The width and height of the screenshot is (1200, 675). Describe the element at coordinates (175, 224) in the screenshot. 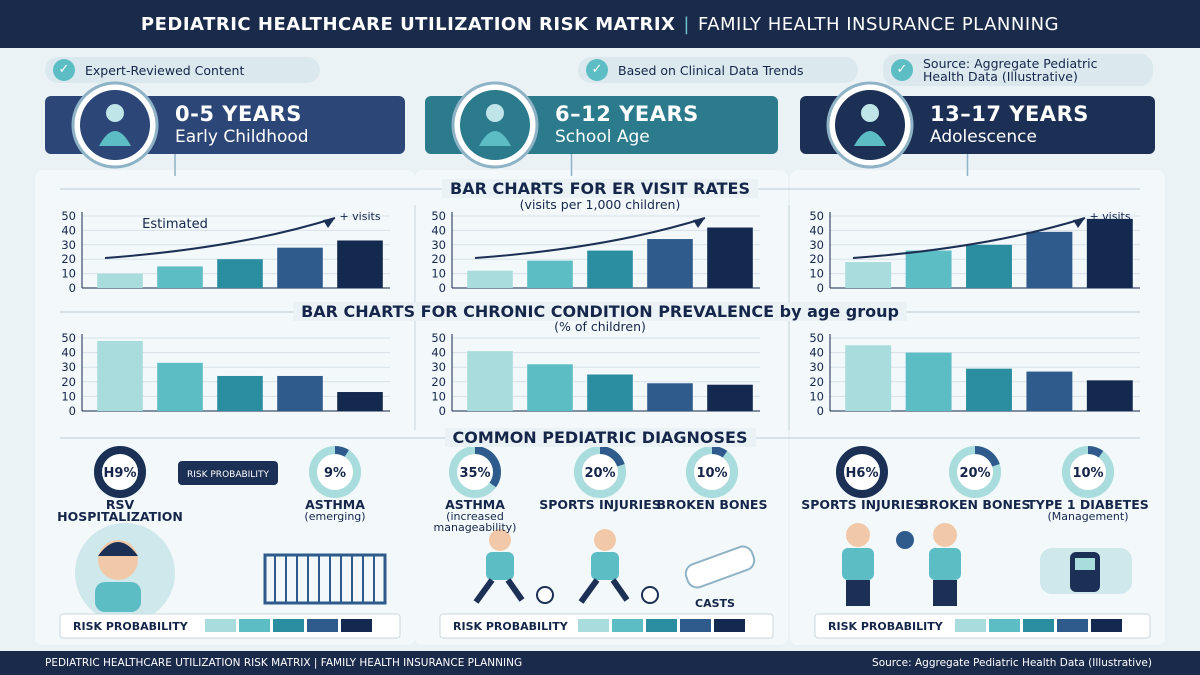

I see `annotation: Estimated` at that location.